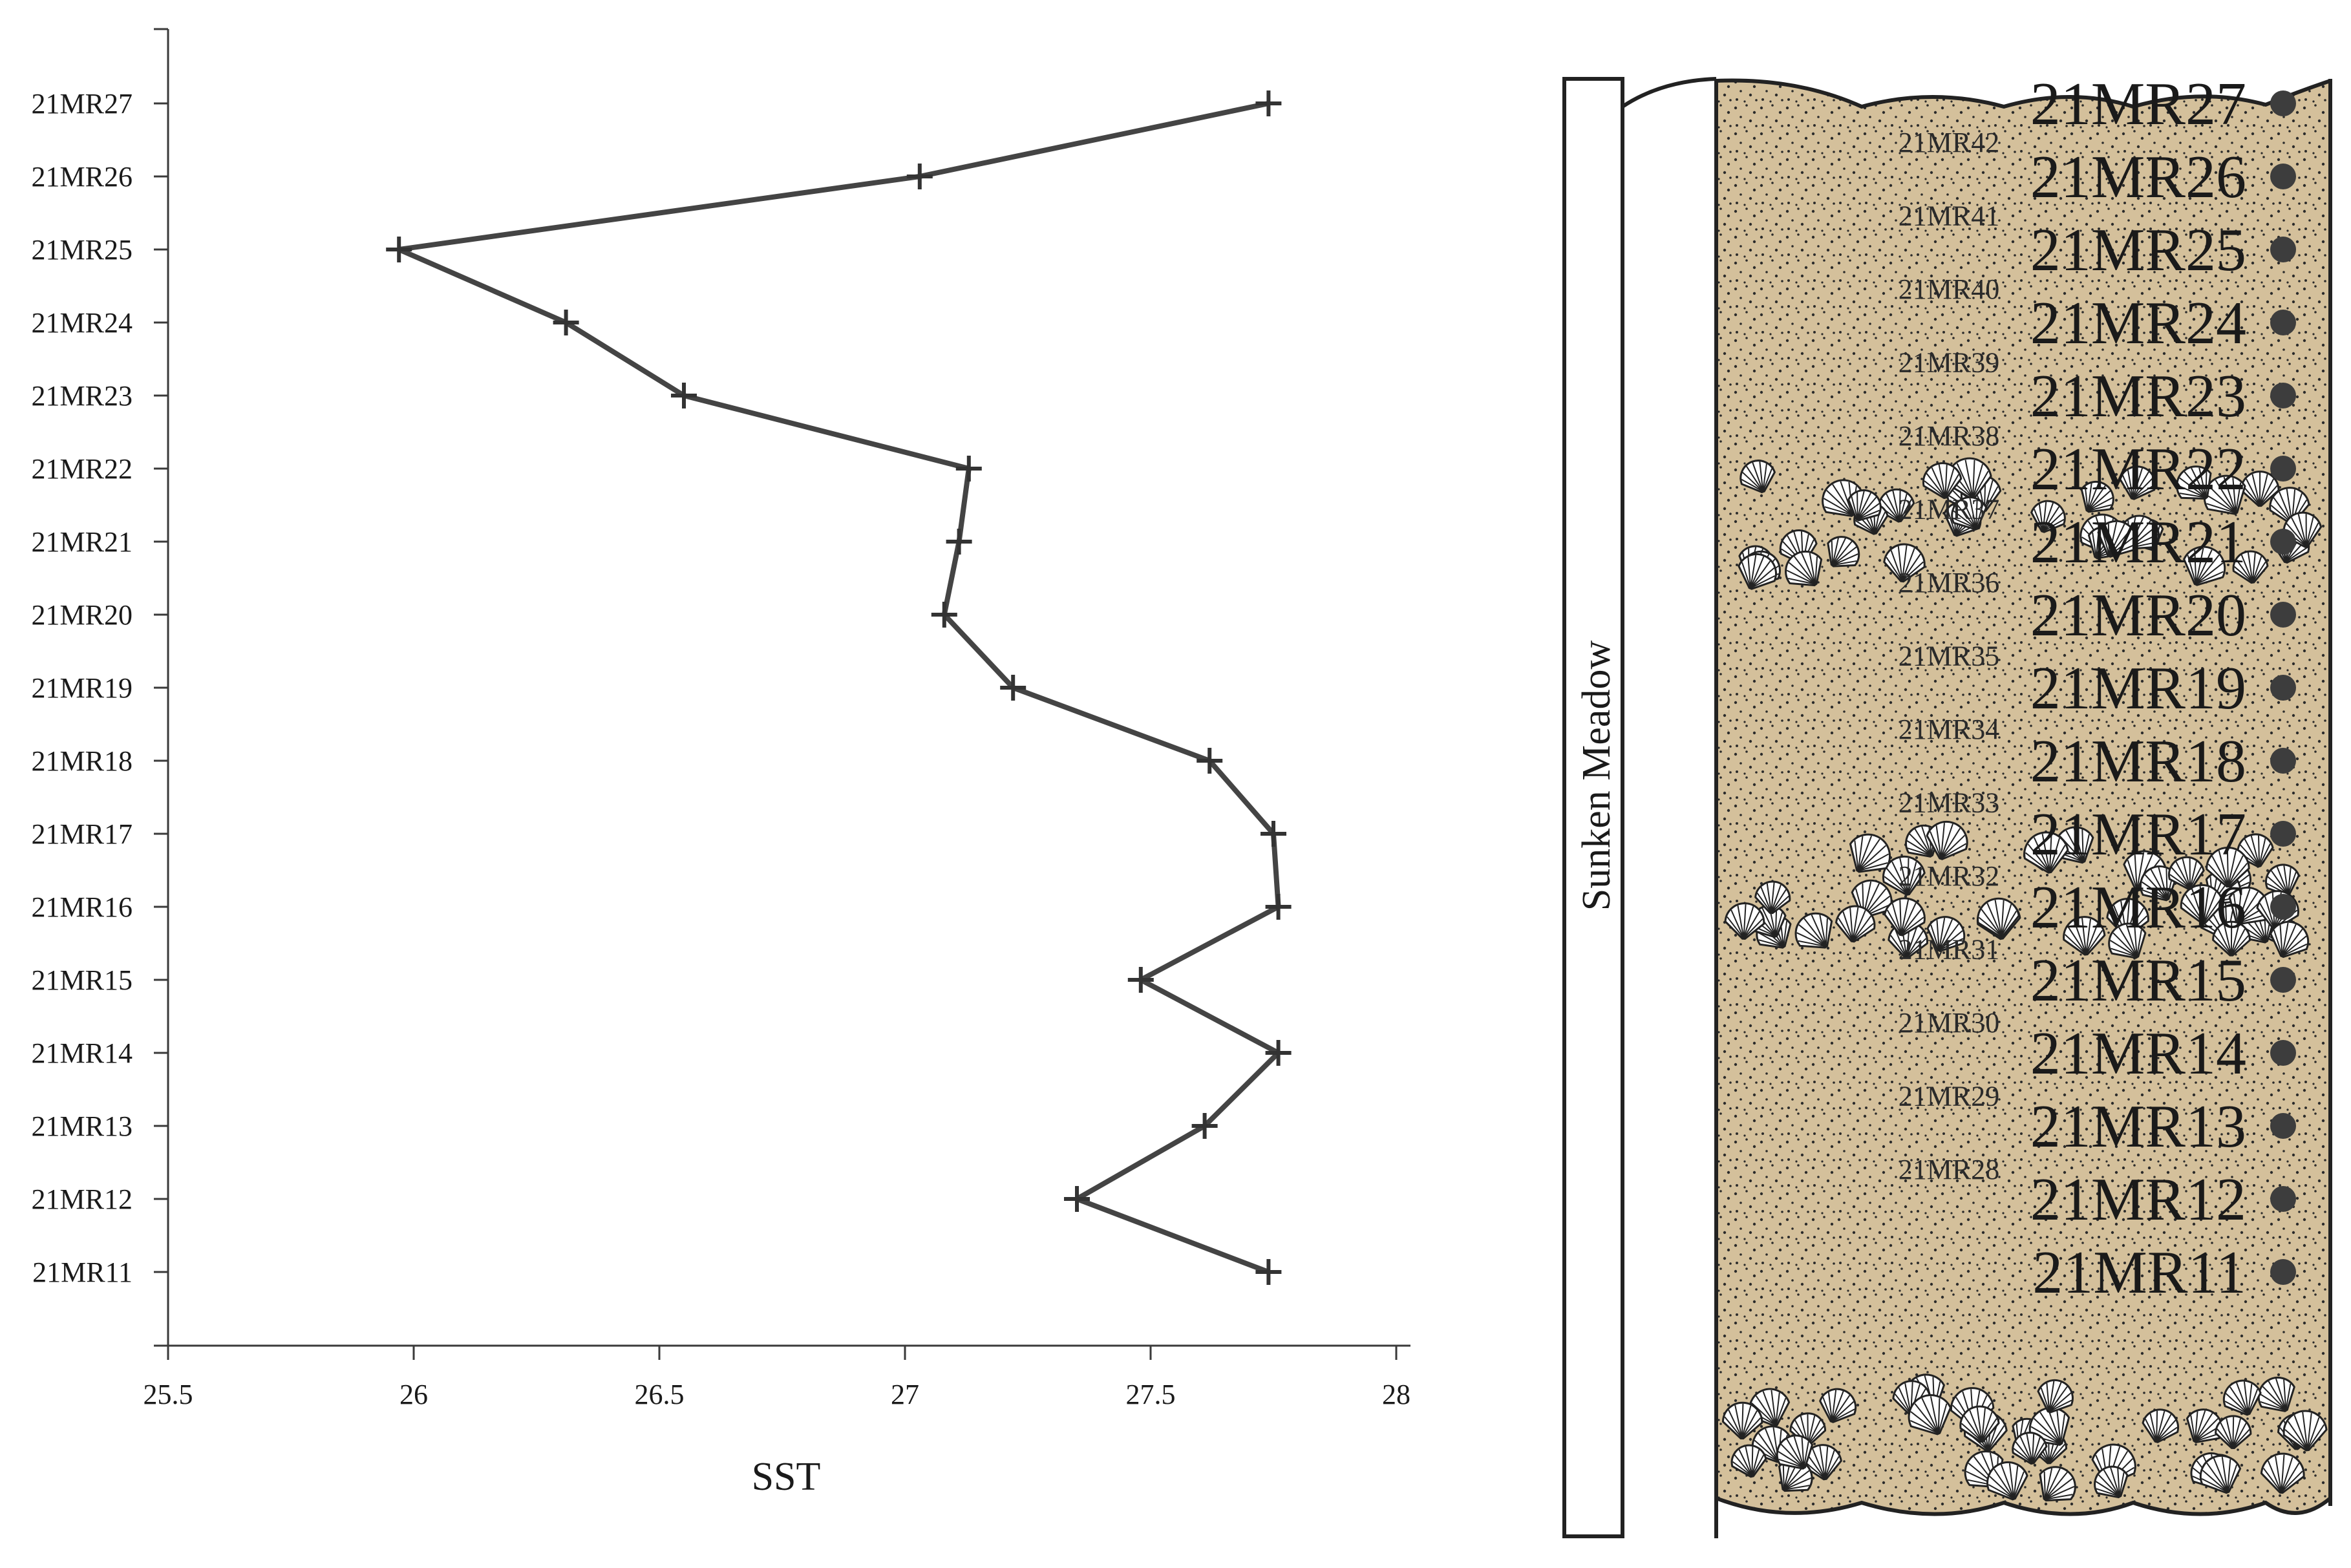 The image size is (2351, 1568). What do you see at coordinates (83, 615) in the screenshot?
I see `y-tick-label: 21MR20` at bounding box center [83, 615].